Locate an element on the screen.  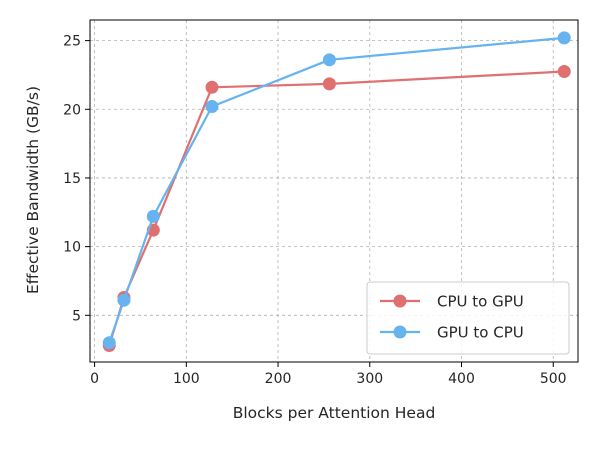
x-axis: 0 100 200 300 400 500 is located at coordinates (328, 374).